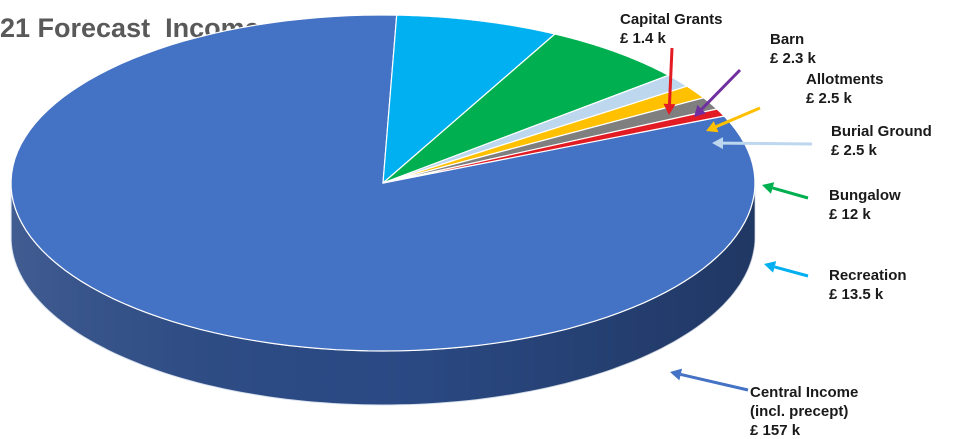  I want to click on pie-slice-recreation, so click(469, 99).